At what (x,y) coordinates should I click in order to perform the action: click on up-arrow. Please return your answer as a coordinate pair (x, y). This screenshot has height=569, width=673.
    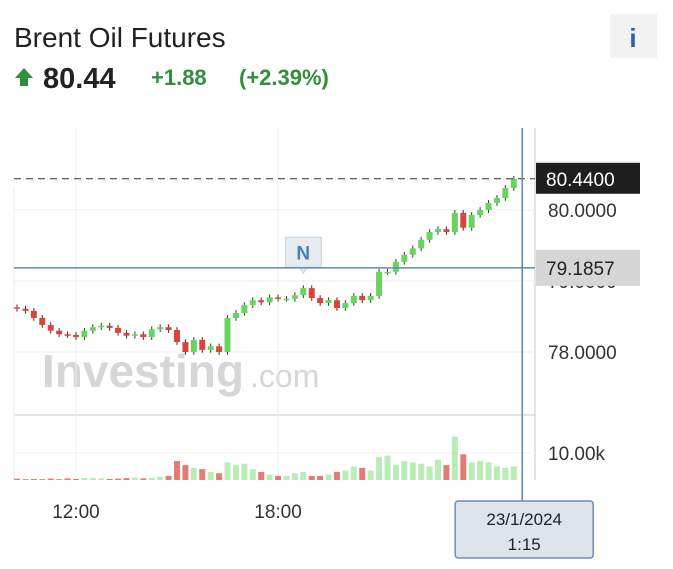
    Looking at the image, I should click on (24, 77).